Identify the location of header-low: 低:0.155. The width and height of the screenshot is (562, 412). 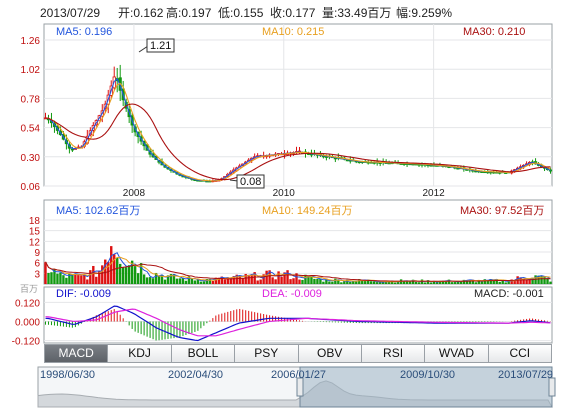
(241, 13).